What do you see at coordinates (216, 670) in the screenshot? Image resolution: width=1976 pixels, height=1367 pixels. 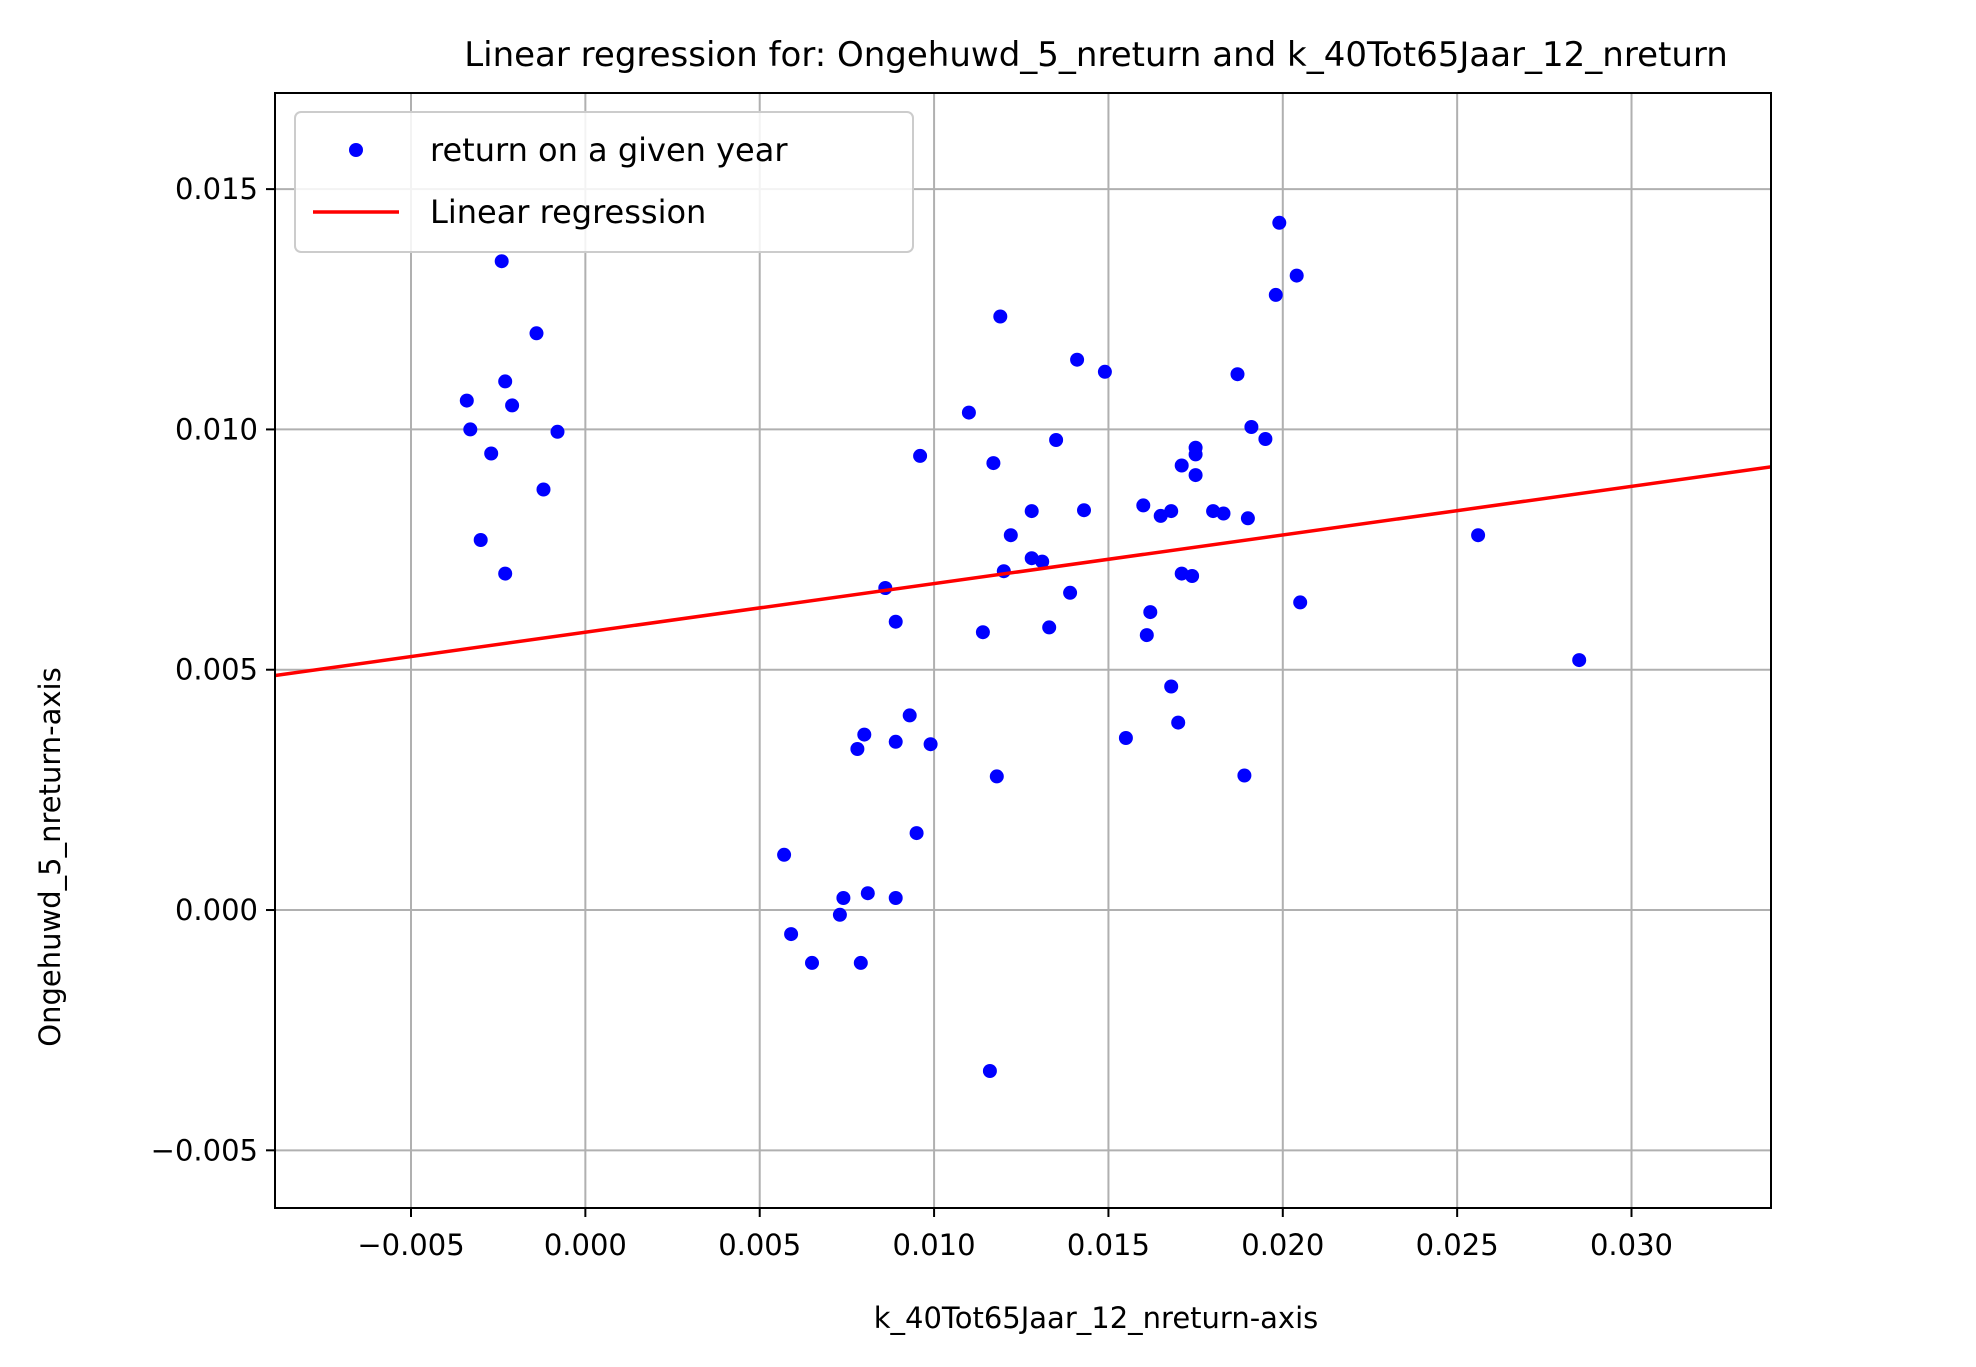 I see `y-tick-label: 0.005` at bounding box center [216, 670].